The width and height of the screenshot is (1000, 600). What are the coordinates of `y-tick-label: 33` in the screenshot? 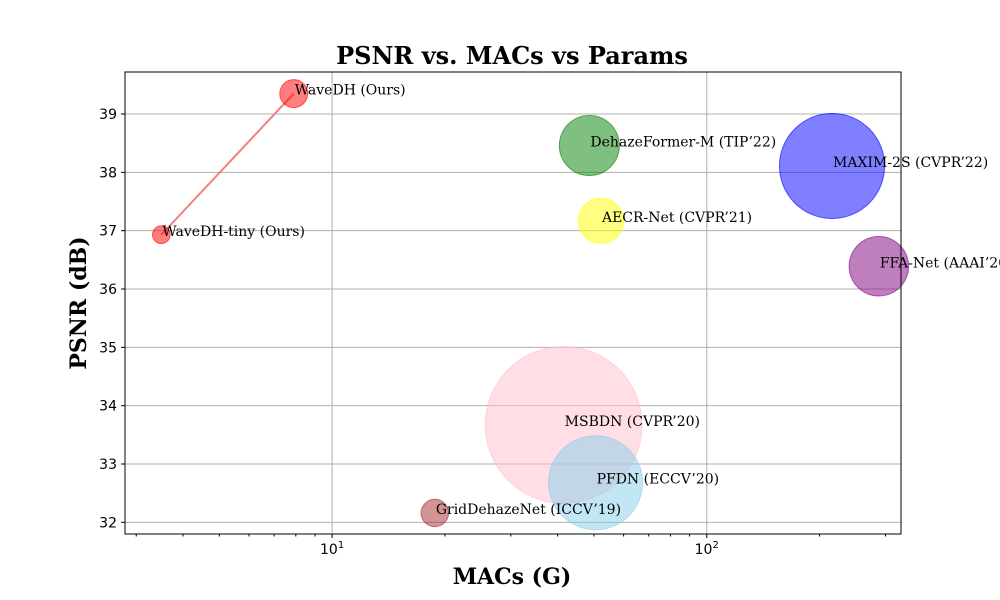 It's located at (108, 465).